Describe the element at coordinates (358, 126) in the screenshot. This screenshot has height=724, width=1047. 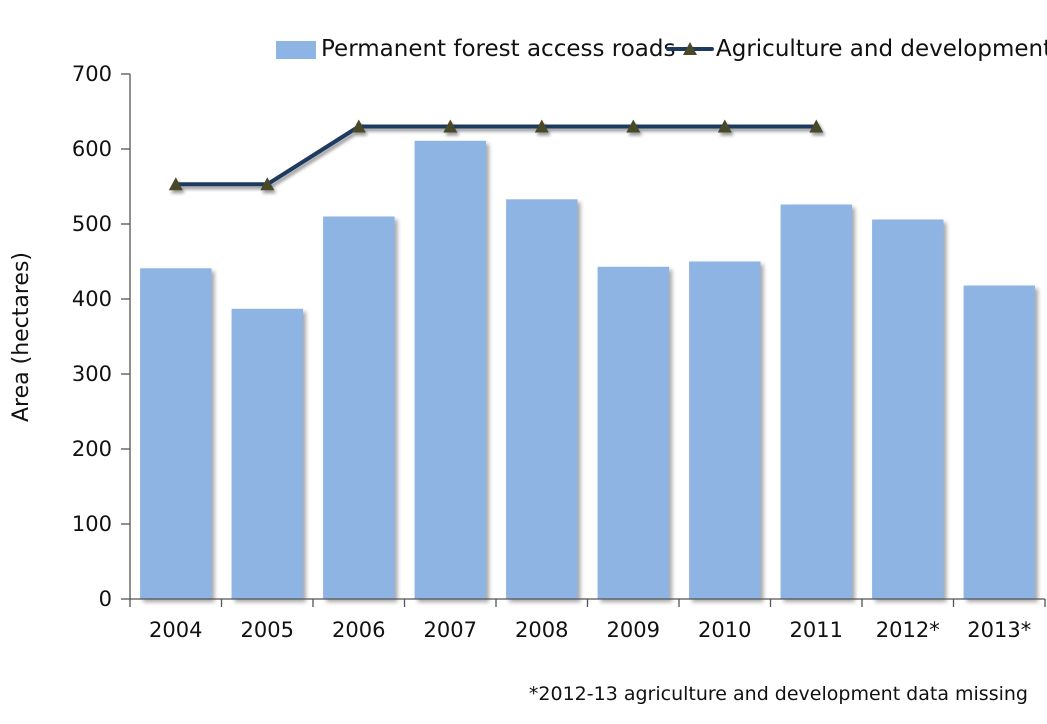
I see `line-marker-2006` at that location.